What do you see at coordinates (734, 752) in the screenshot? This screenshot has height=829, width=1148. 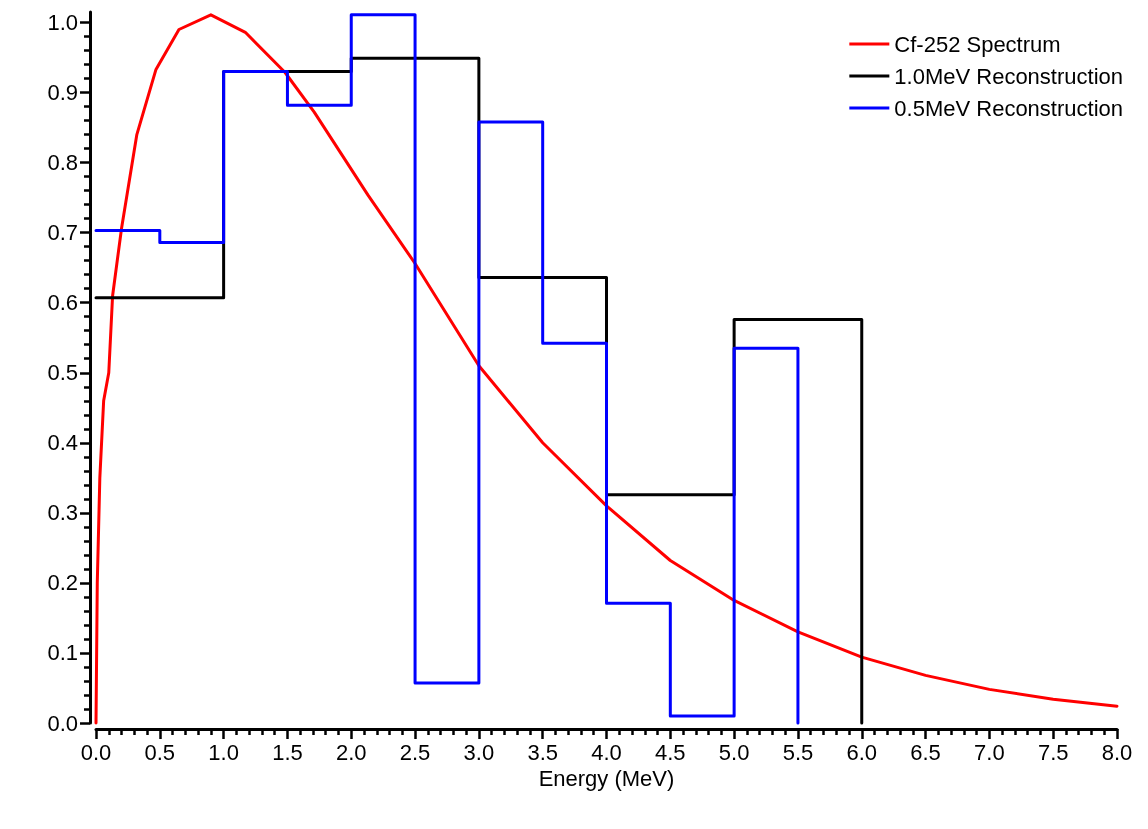 I see `x-tick-label: 5.0` at bounding box center [734, 752].